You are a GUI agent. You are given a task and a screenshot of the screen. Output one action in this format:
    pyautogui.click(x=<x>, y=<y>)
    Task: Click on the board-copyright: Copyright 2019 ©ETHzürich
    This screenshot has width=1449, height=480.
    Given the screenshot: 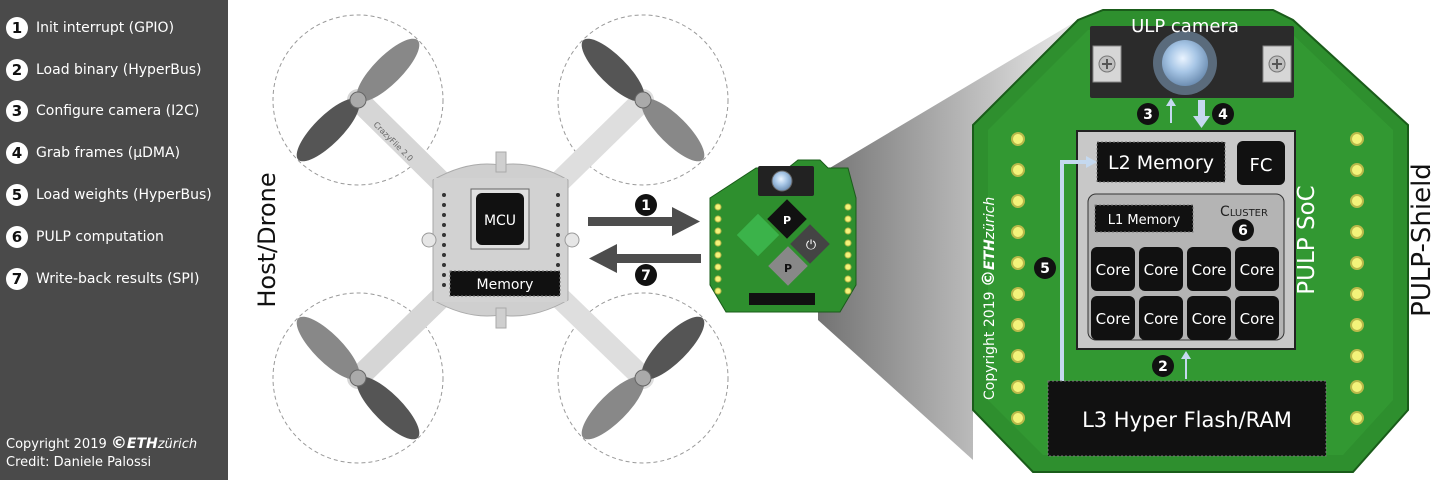 What is the action you would take?
    pyautogui.click(x=989, y=298)
    